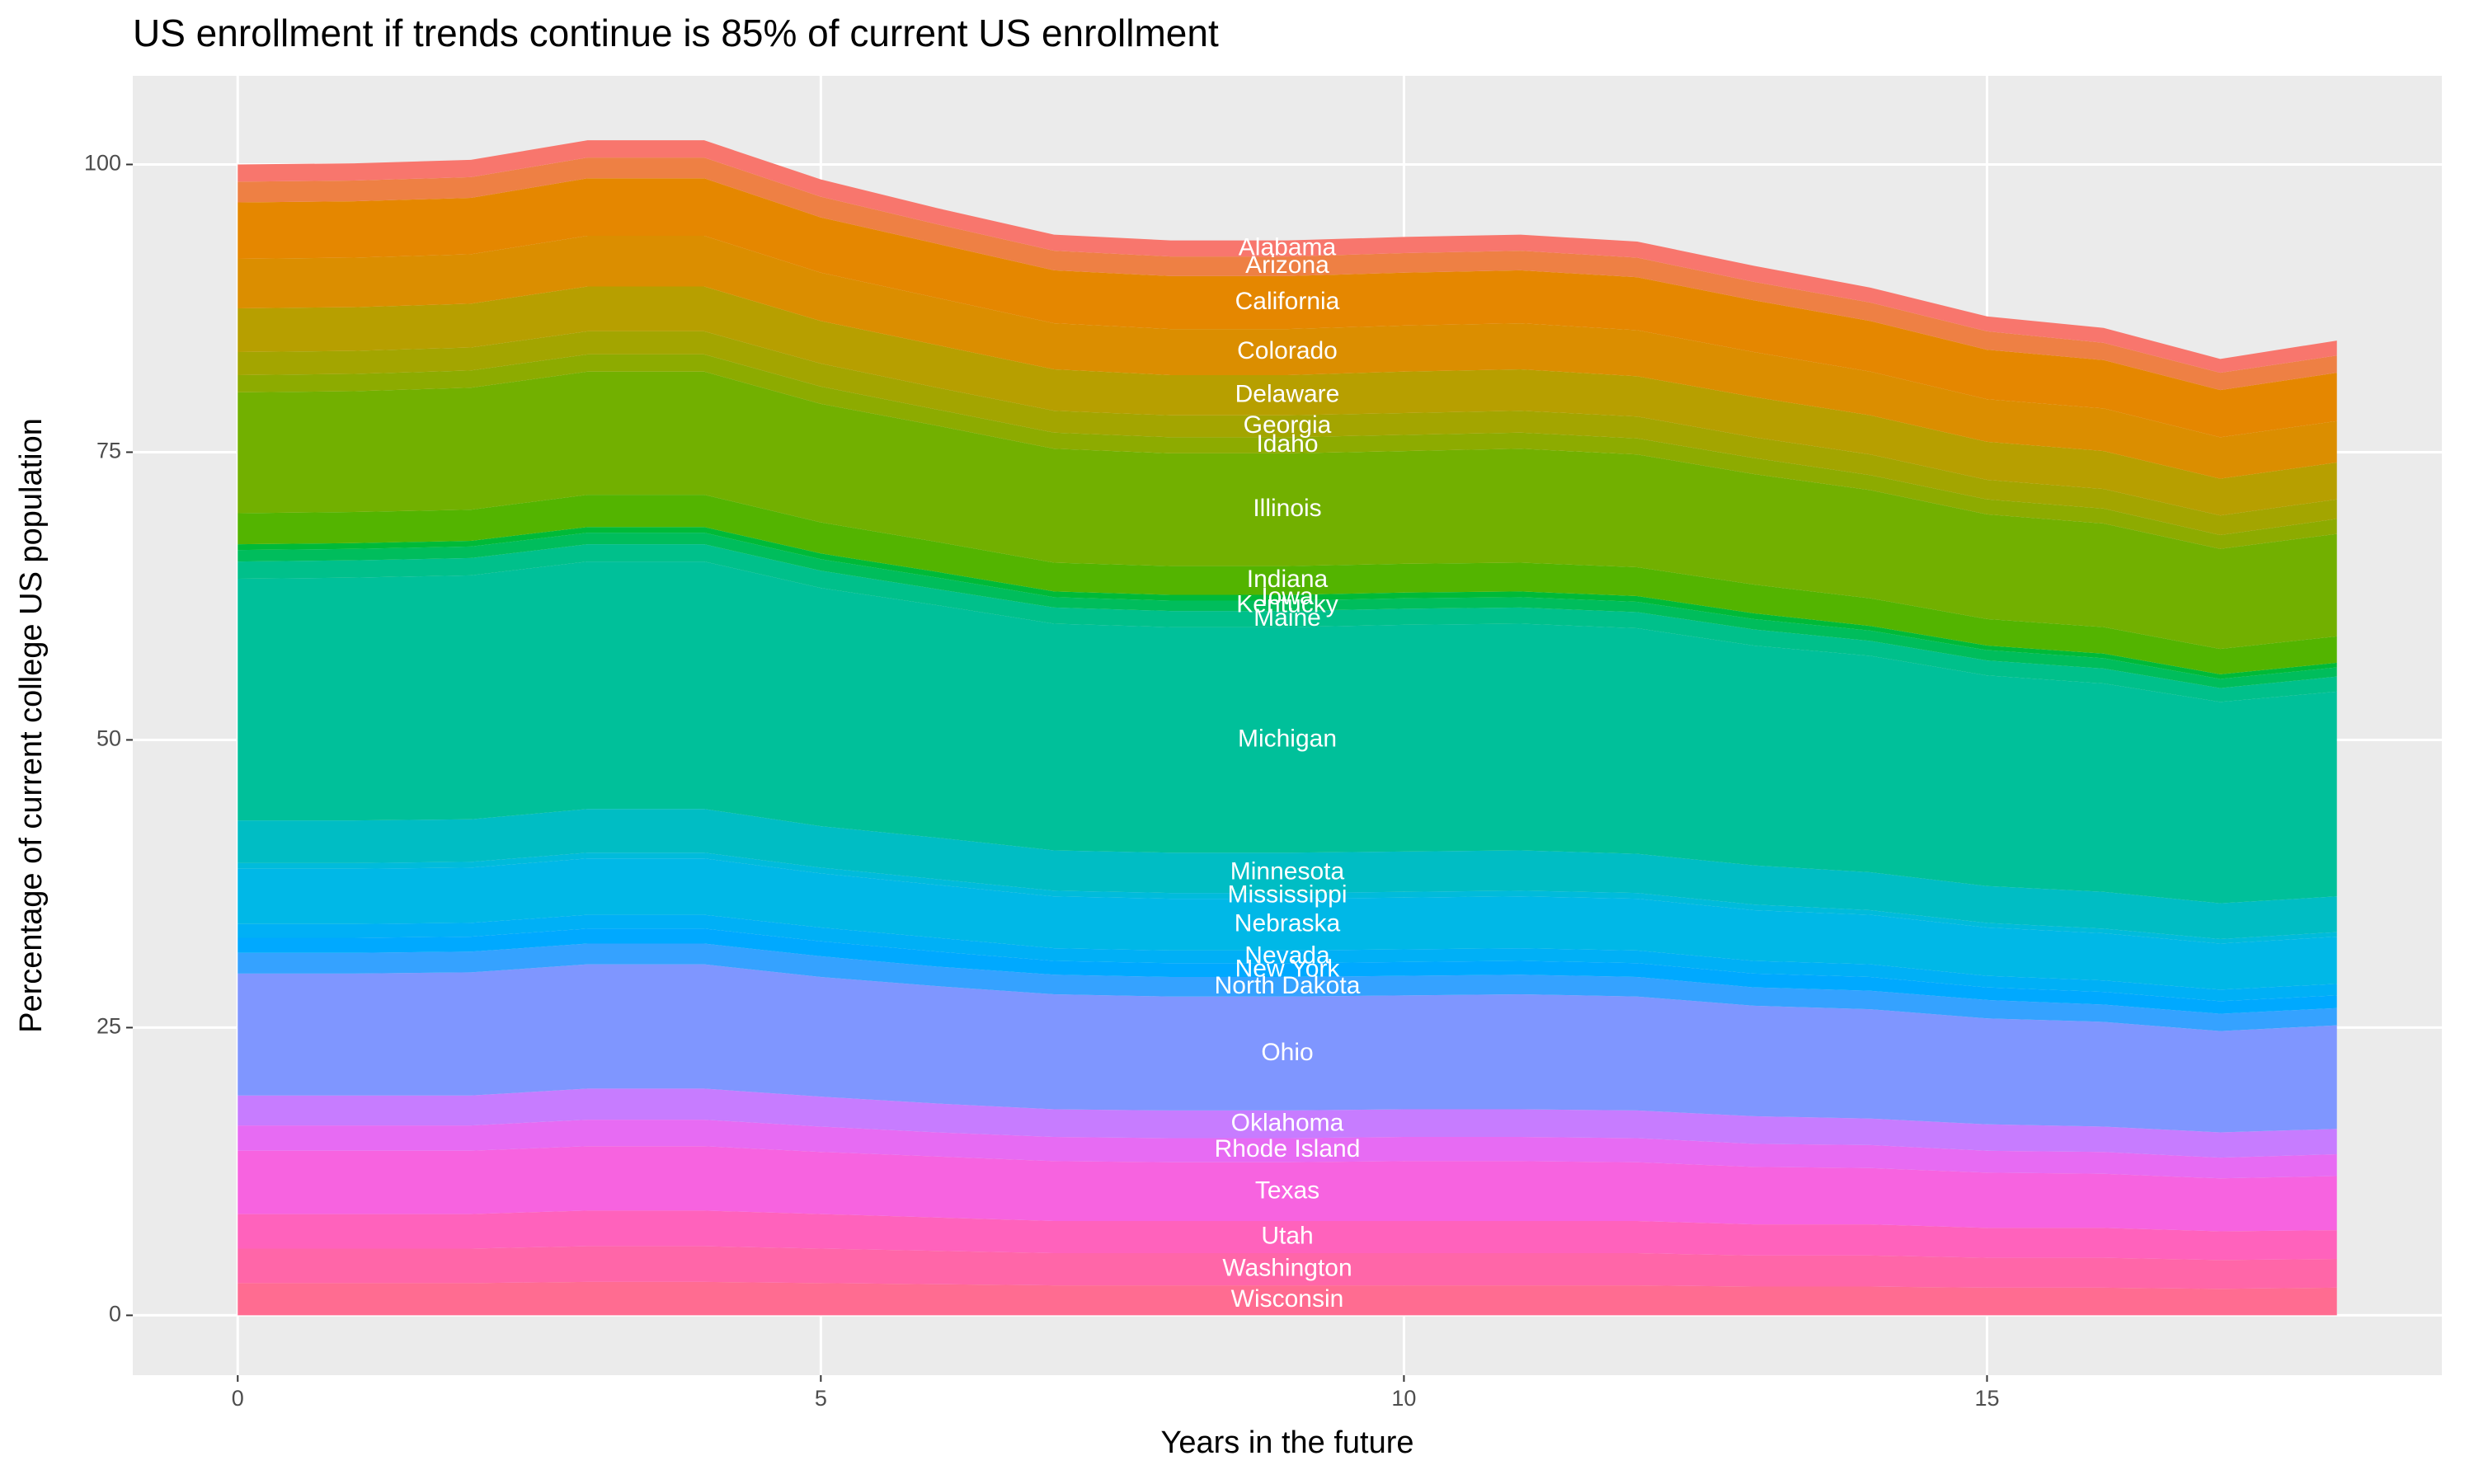 This screenshot has width=2474, height=1484. I want to click on x-axis-label: Years in the future, so click(1286, 1442).